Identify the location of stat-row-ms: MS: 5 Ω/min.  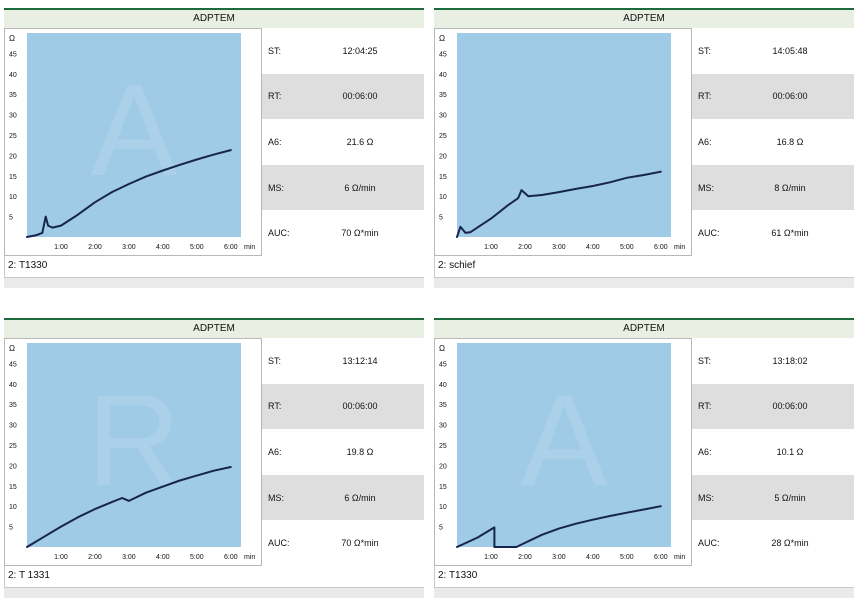
(773, 497).